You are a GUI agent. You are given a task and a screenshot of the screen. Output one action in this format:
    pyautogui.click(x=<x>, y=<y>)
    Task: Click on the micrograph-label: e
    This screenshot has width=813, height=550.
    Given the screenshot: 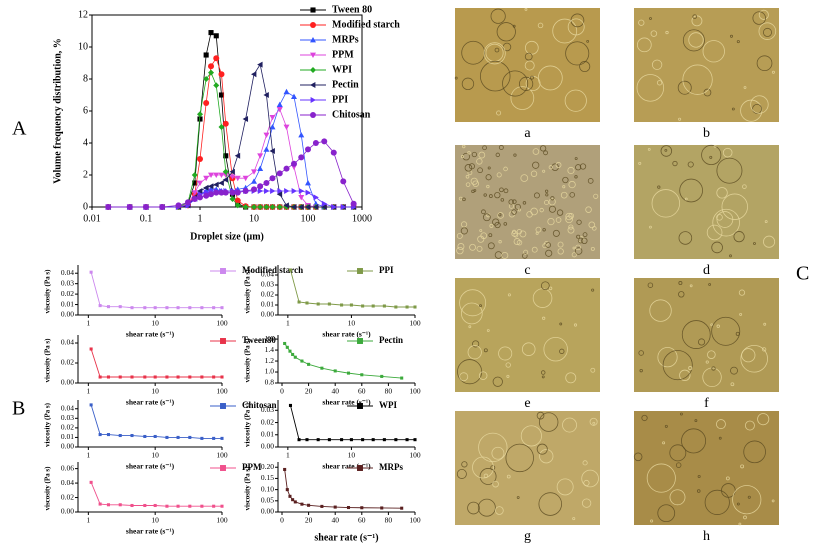 What is the action you would take?
    pyautogui.click(x=527, y=403)
    